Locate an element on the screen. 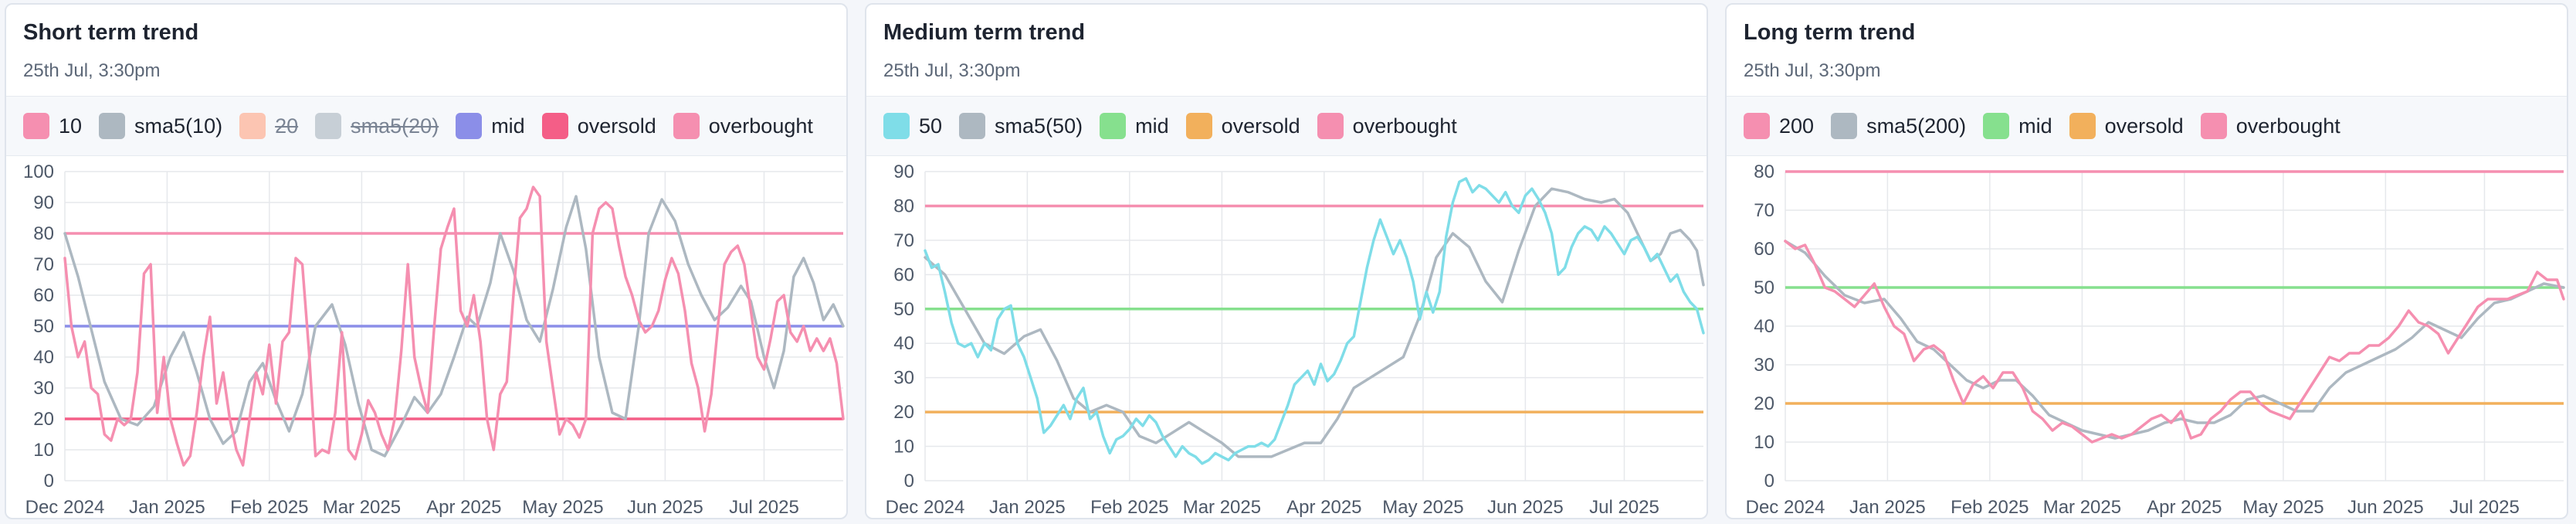  legend-label: 20 is located at coordinates (287, 126).